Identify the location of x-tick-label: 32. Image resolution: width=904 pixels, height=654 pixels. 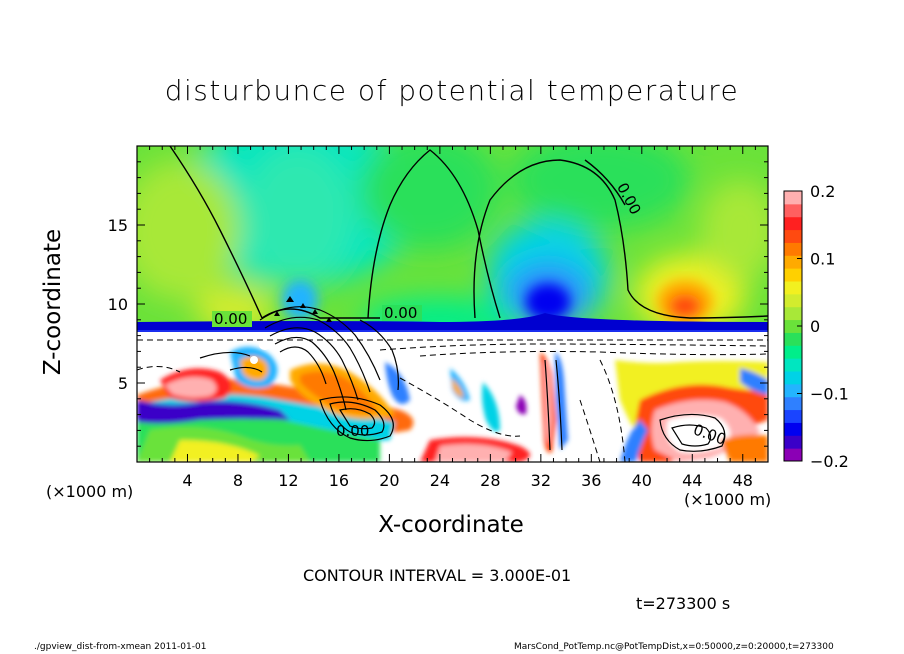
(541, 480).